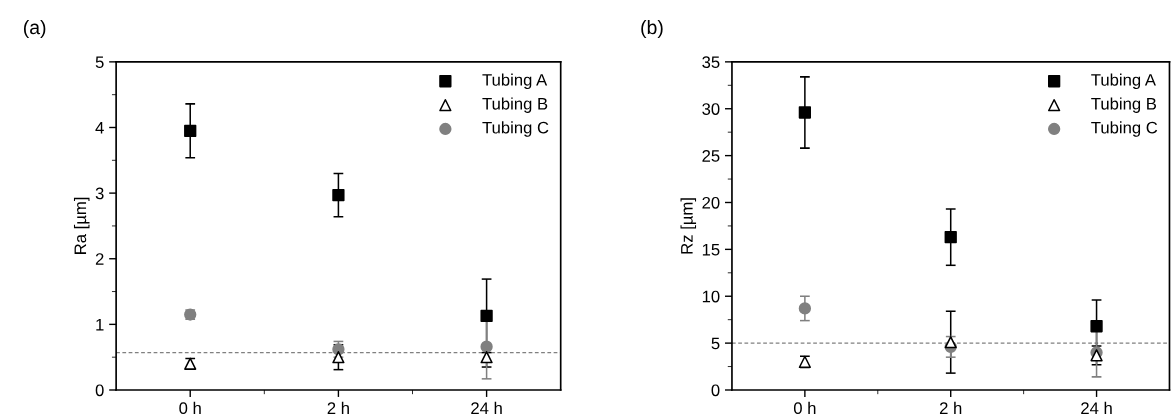 The image size is (1173, 418). I want to click on text: (b), so click(652, 29).